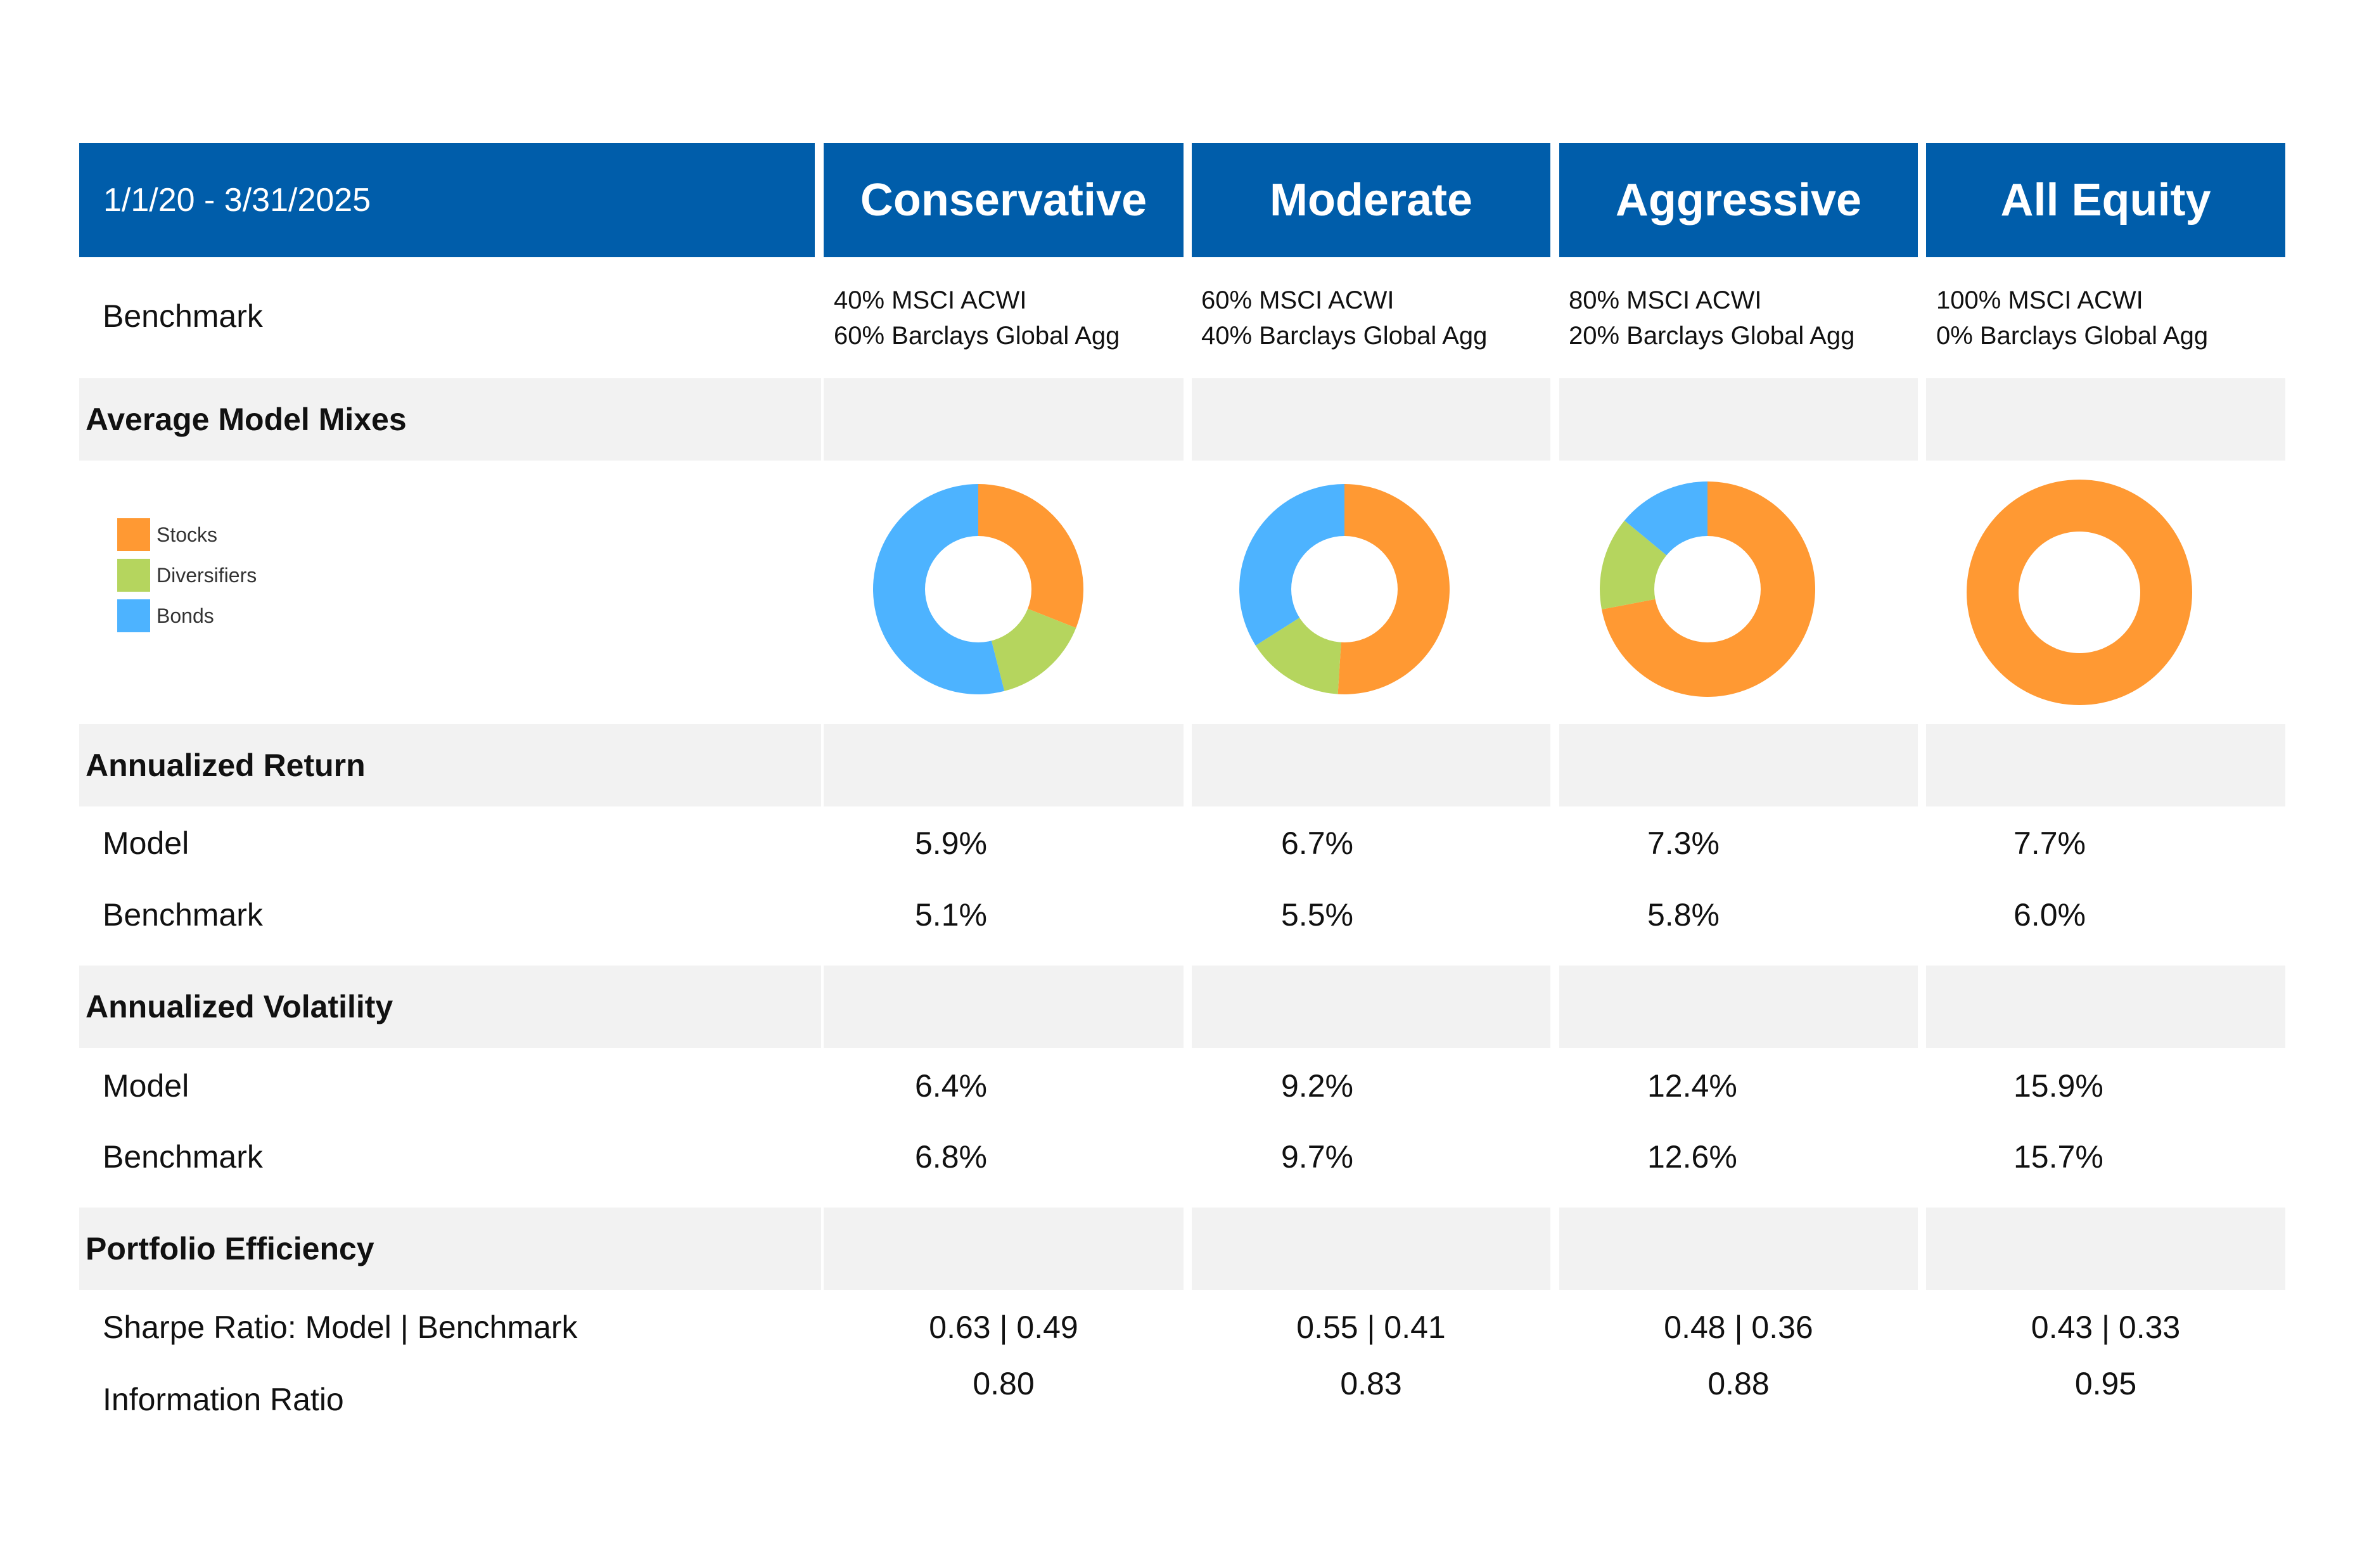 The image size is (2355, 1568). What do you see at coordinates (1344, 318) in the screenshot?
I see `benchmark-desc-moderate: 60% MSCI ACWI 40% Barclays Global Agg` at bounding box center [1344, 318].